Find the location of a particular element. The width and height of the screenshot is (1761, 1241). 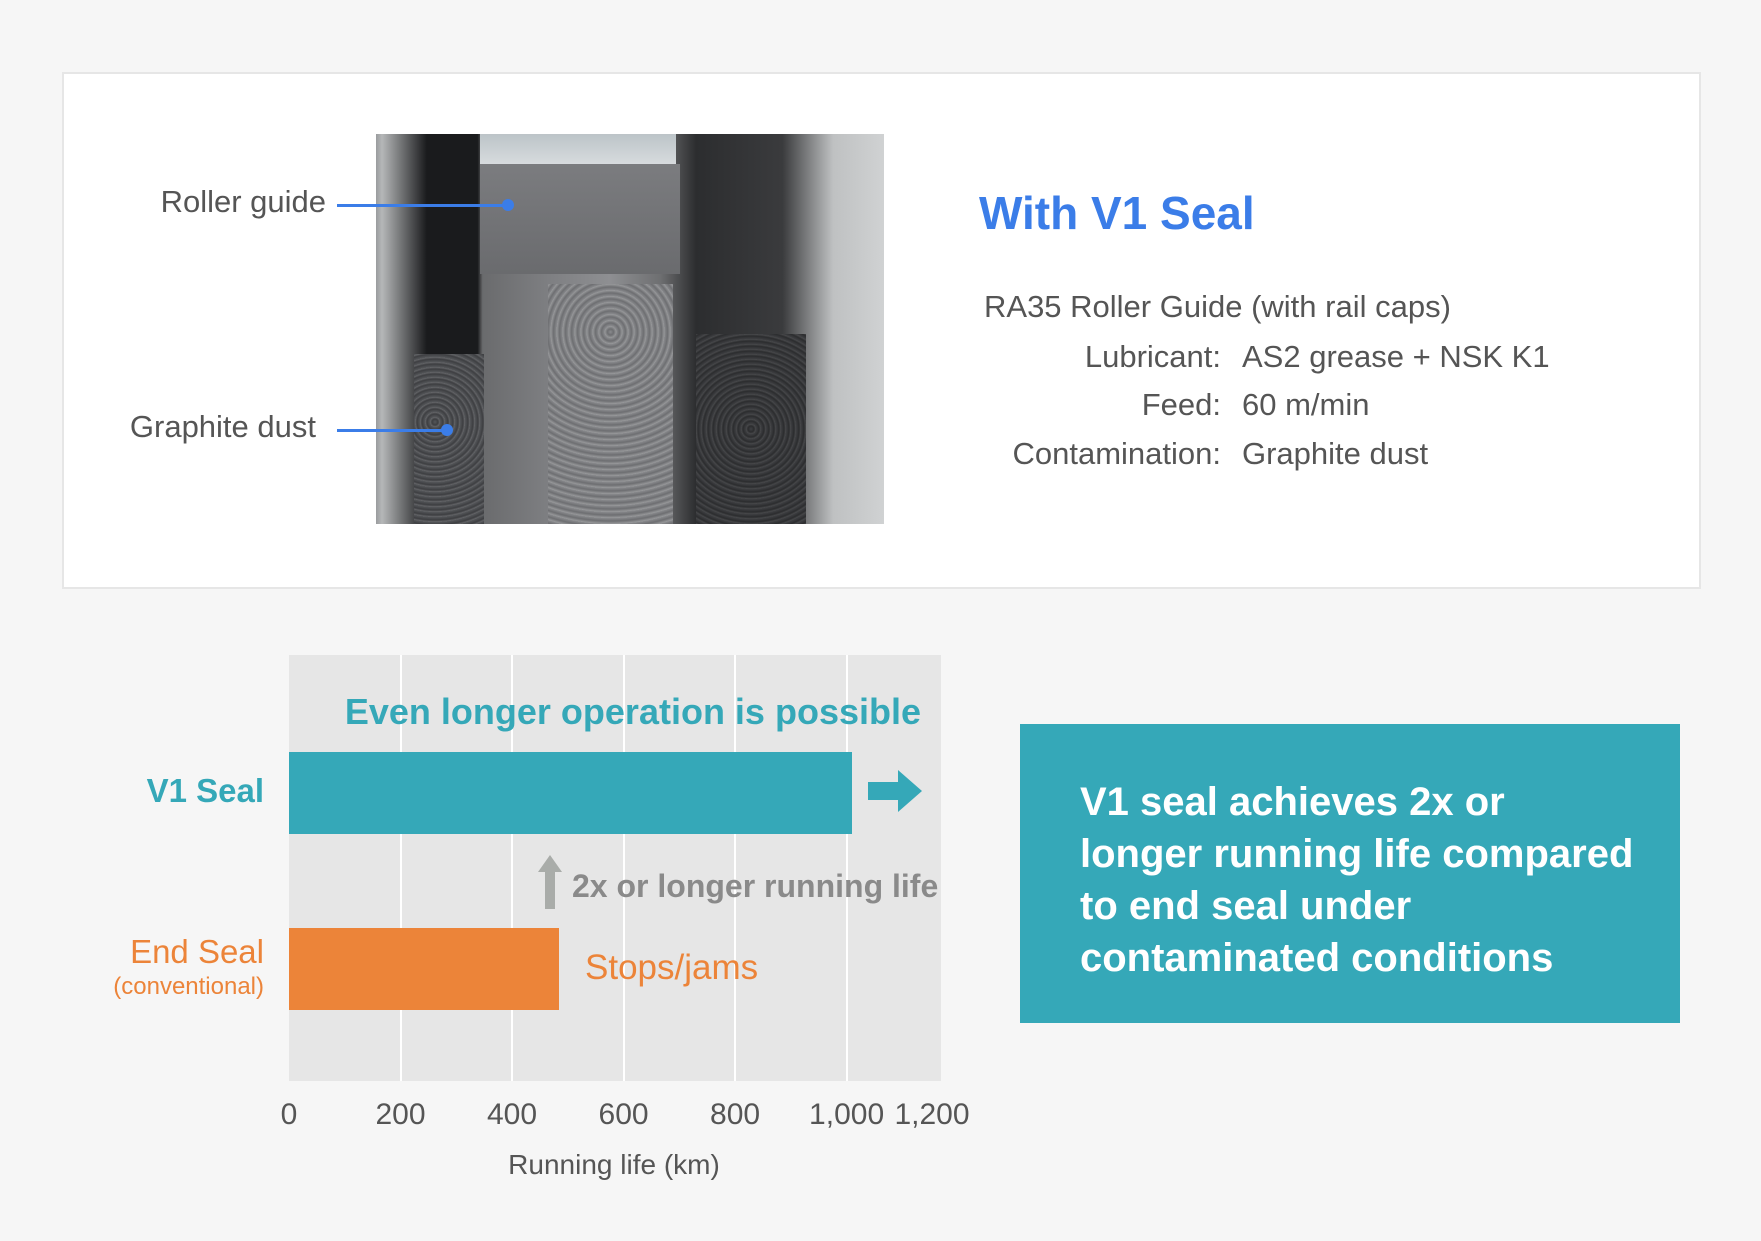

panel-title: With V1 Seal is located at coordinates (1117, 213).